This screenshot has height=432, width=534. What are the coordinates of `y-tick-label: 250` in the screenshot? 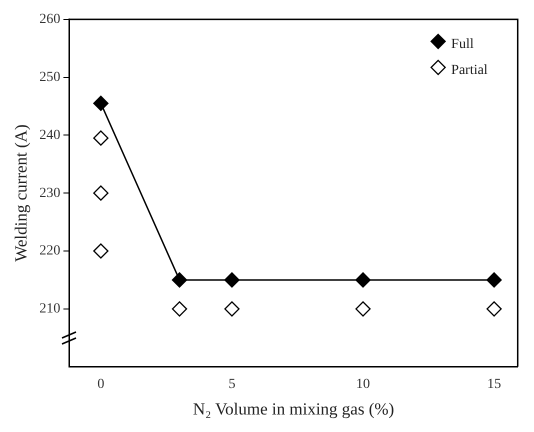 It's located at (49, 77).